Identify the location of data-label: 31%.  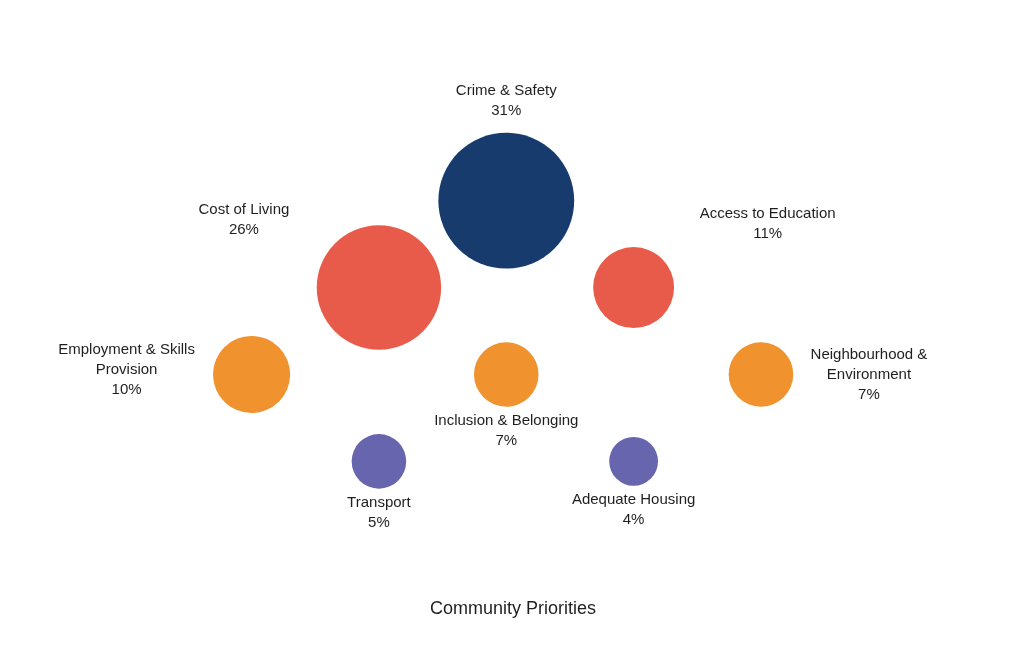
(506, 109).